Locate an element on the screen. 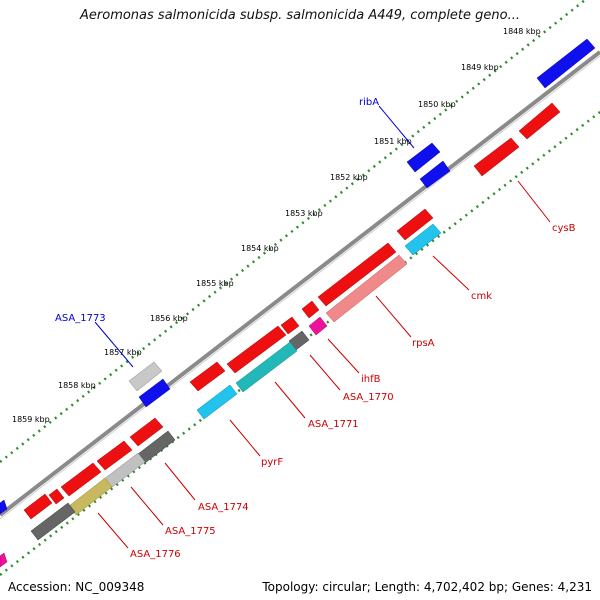 The height and width of the screenshot is (600, 600). tick-label-1857: 1857 kbp is located at coordinates (123, 352).